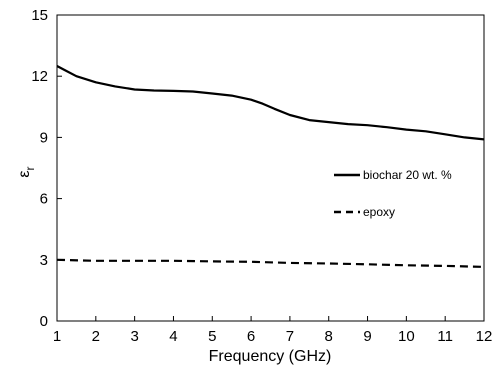 The height and width of the screenshot is (377, 499). What do you see at coordinates (379, 212) in the screenshot?
I see `legend-label-epoxy: epoxy` at bounding box center [379, 212].